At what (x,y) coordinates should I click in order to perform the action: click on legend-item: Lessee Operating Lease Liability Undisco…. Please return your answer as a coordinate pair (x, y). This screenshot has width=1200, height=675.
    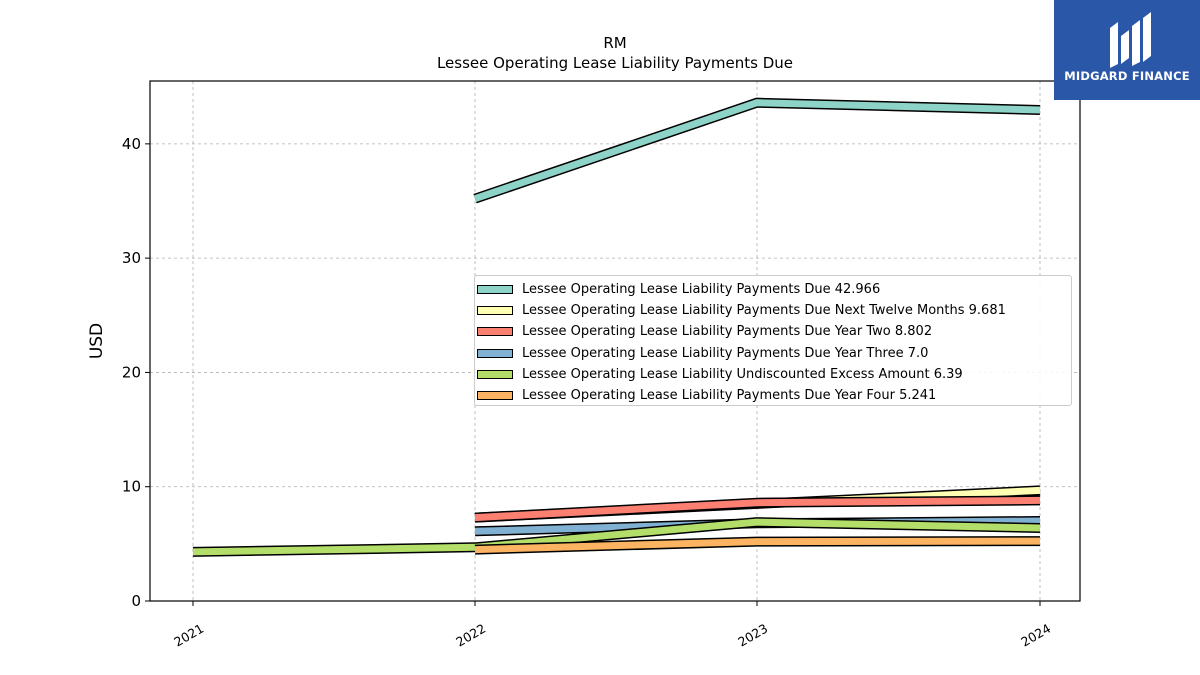
    Looking at the image, I should click on (773, 374).